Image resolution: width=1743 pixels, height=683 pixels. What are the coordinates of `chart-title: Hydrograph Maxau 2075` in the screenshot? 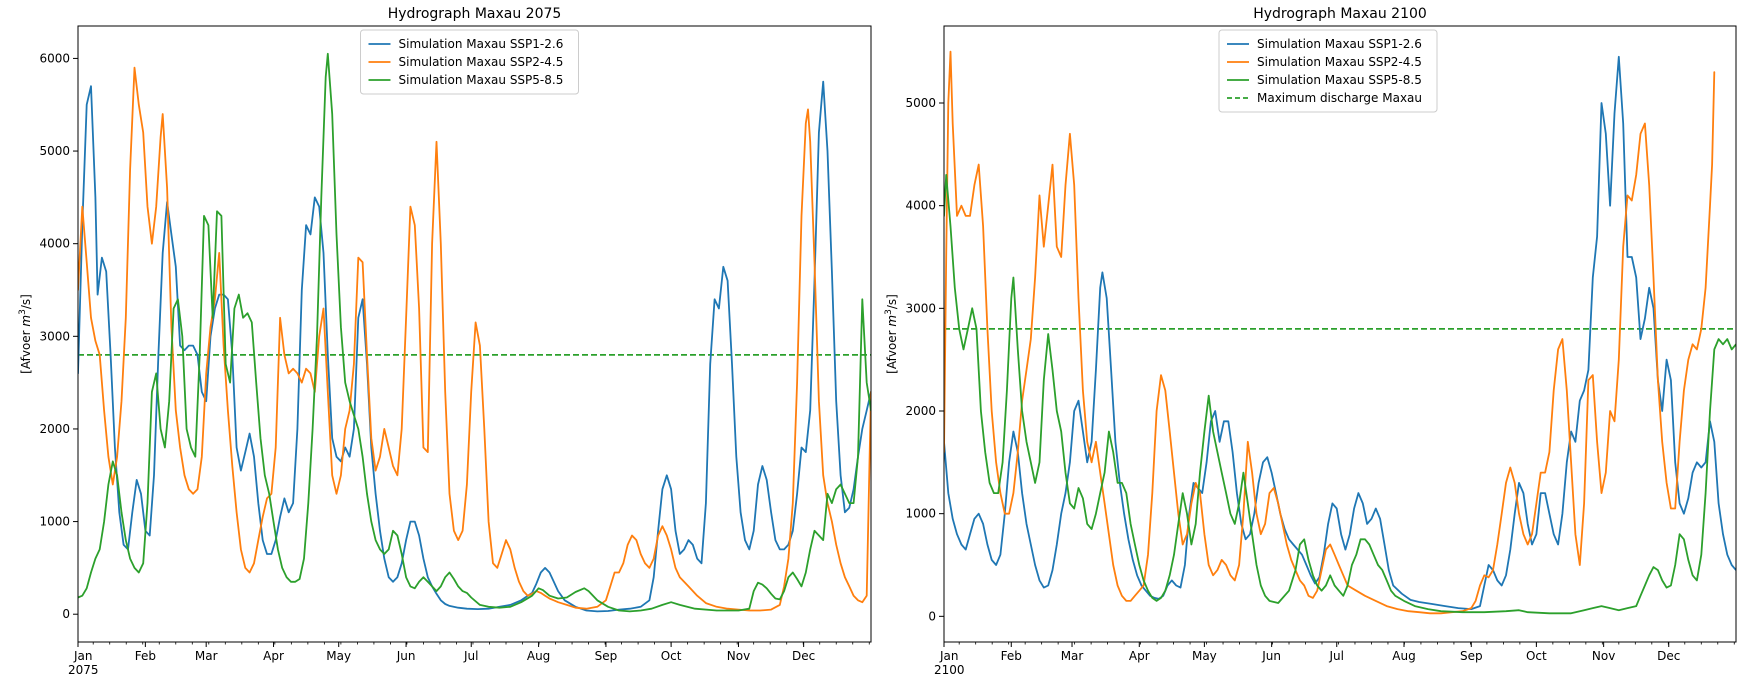 It's located at (475, 14).